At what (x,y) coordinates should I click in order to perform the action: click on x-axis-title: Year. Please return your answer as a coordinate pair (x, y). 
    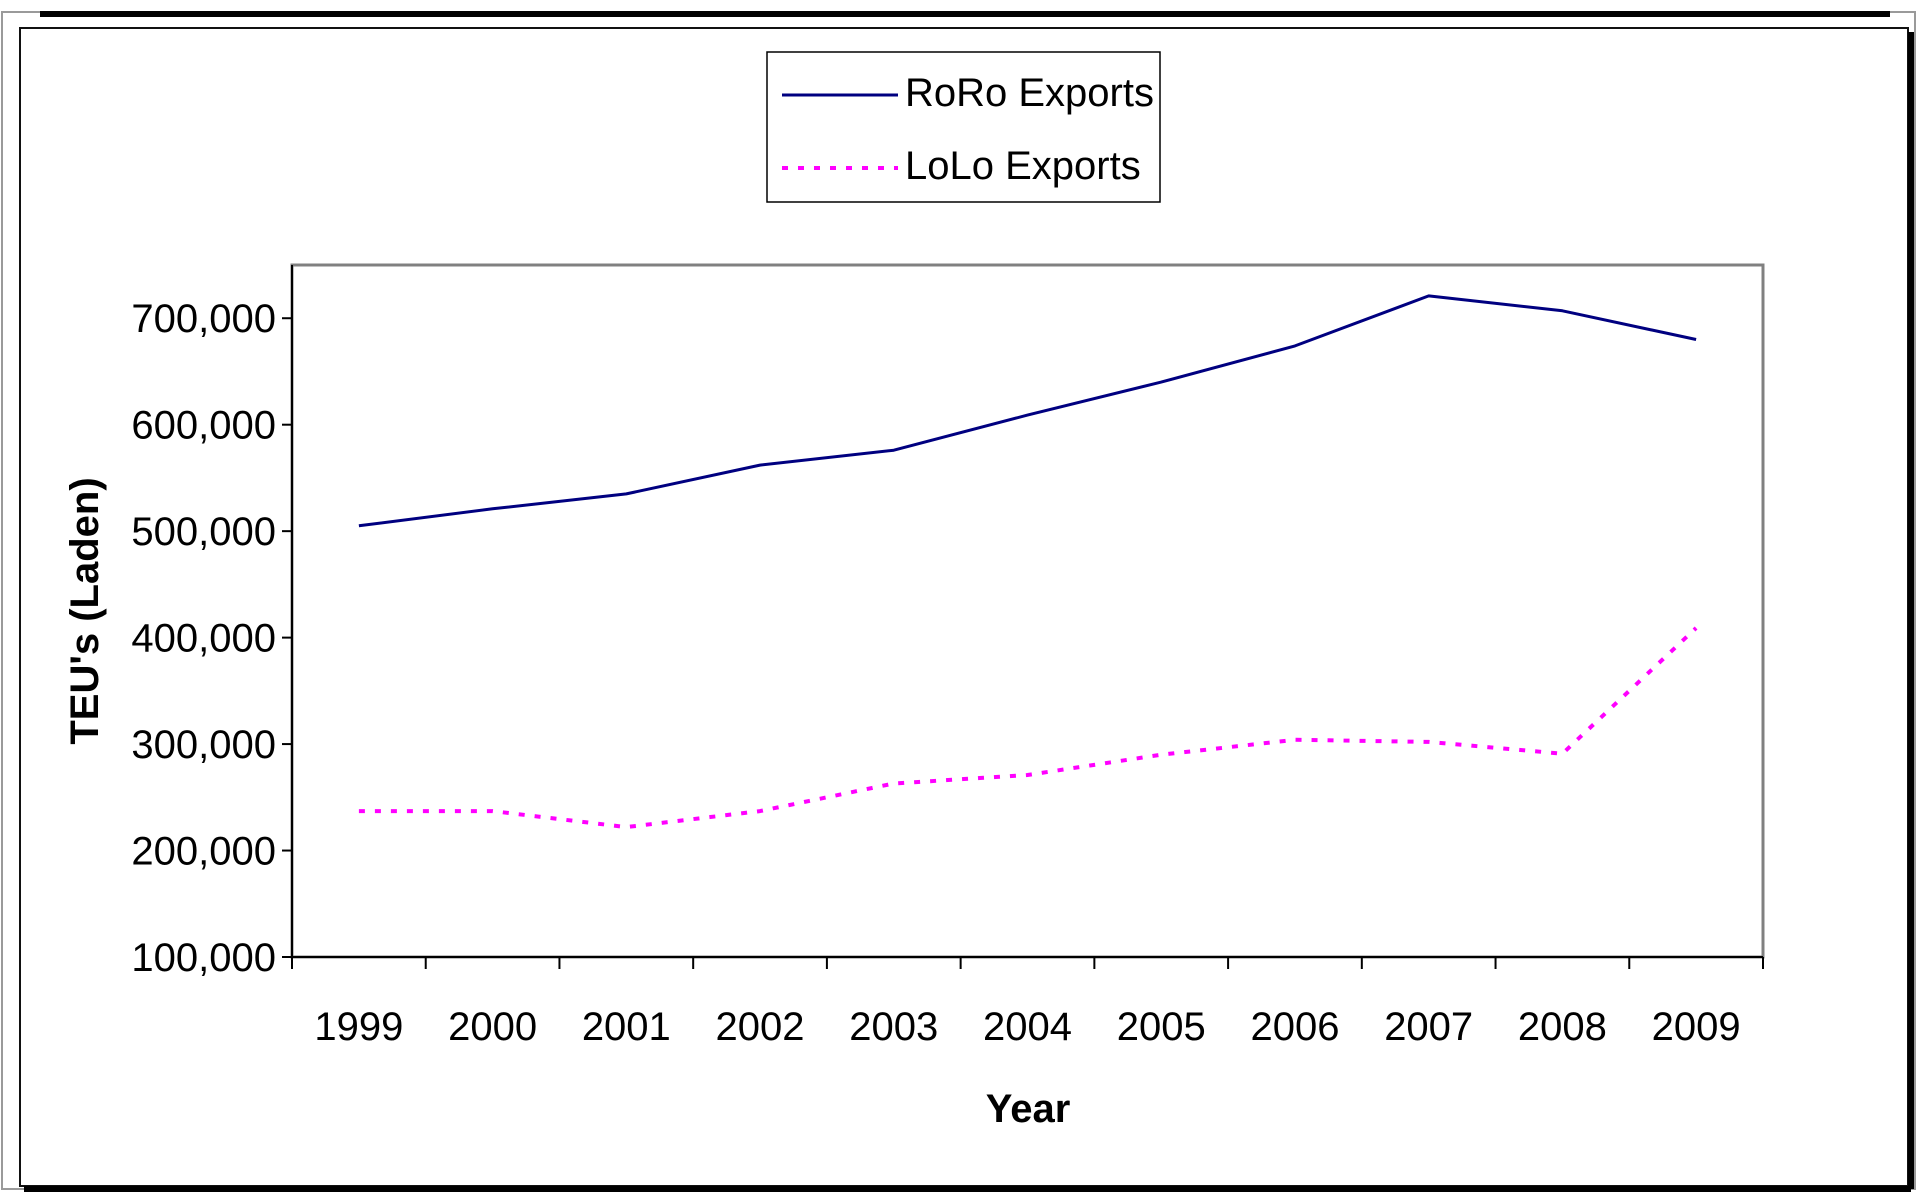
    Looking at the image, I should click on (1028, 1109).